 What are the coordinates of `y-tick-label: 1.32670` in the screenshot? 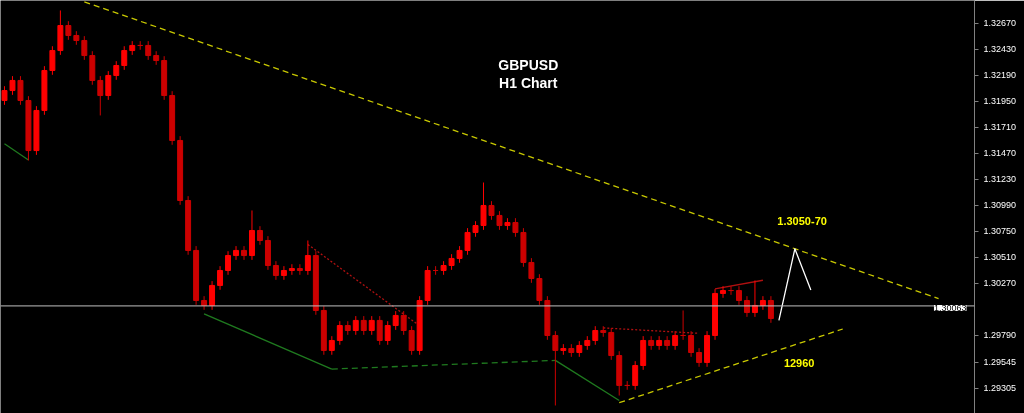 It's located at (1000, 23).